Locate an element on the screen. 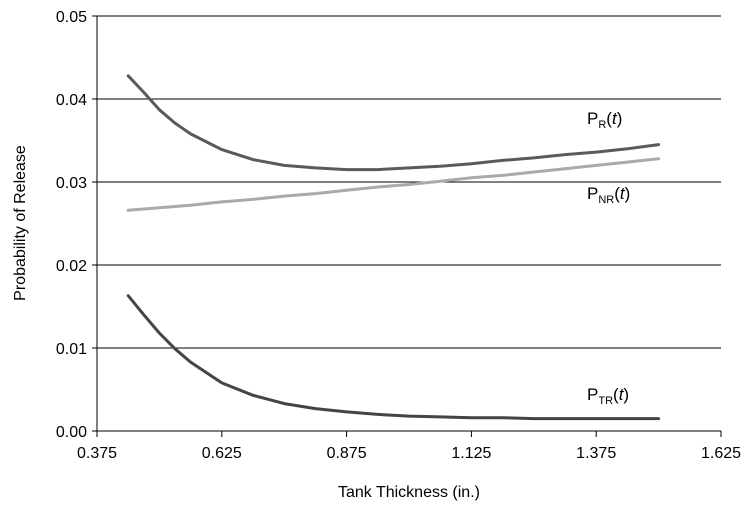 Image resolution: width=749 pixels, height=506 pixels. y-tick-label: 0.02 is located at coordinates (71, 266).